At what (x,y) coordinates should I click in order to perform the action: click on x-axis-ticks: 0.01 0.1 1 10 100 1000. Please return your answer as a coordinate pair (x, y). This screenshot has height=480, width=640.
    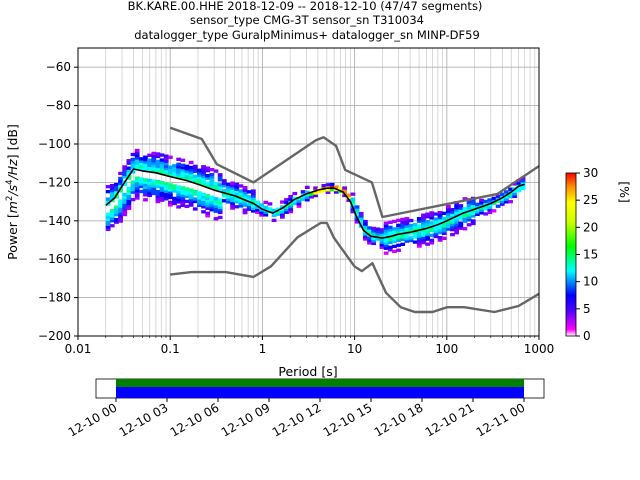
    Looking at the image, I should click on (309, 346).